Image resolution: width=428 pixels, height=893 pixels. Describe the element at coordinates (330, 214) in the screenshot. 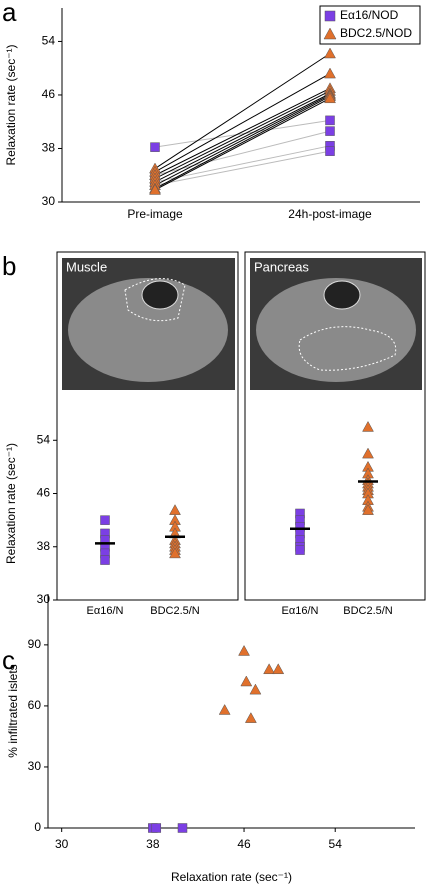

I see `x-tick-label: 24h-post-image` at that location.